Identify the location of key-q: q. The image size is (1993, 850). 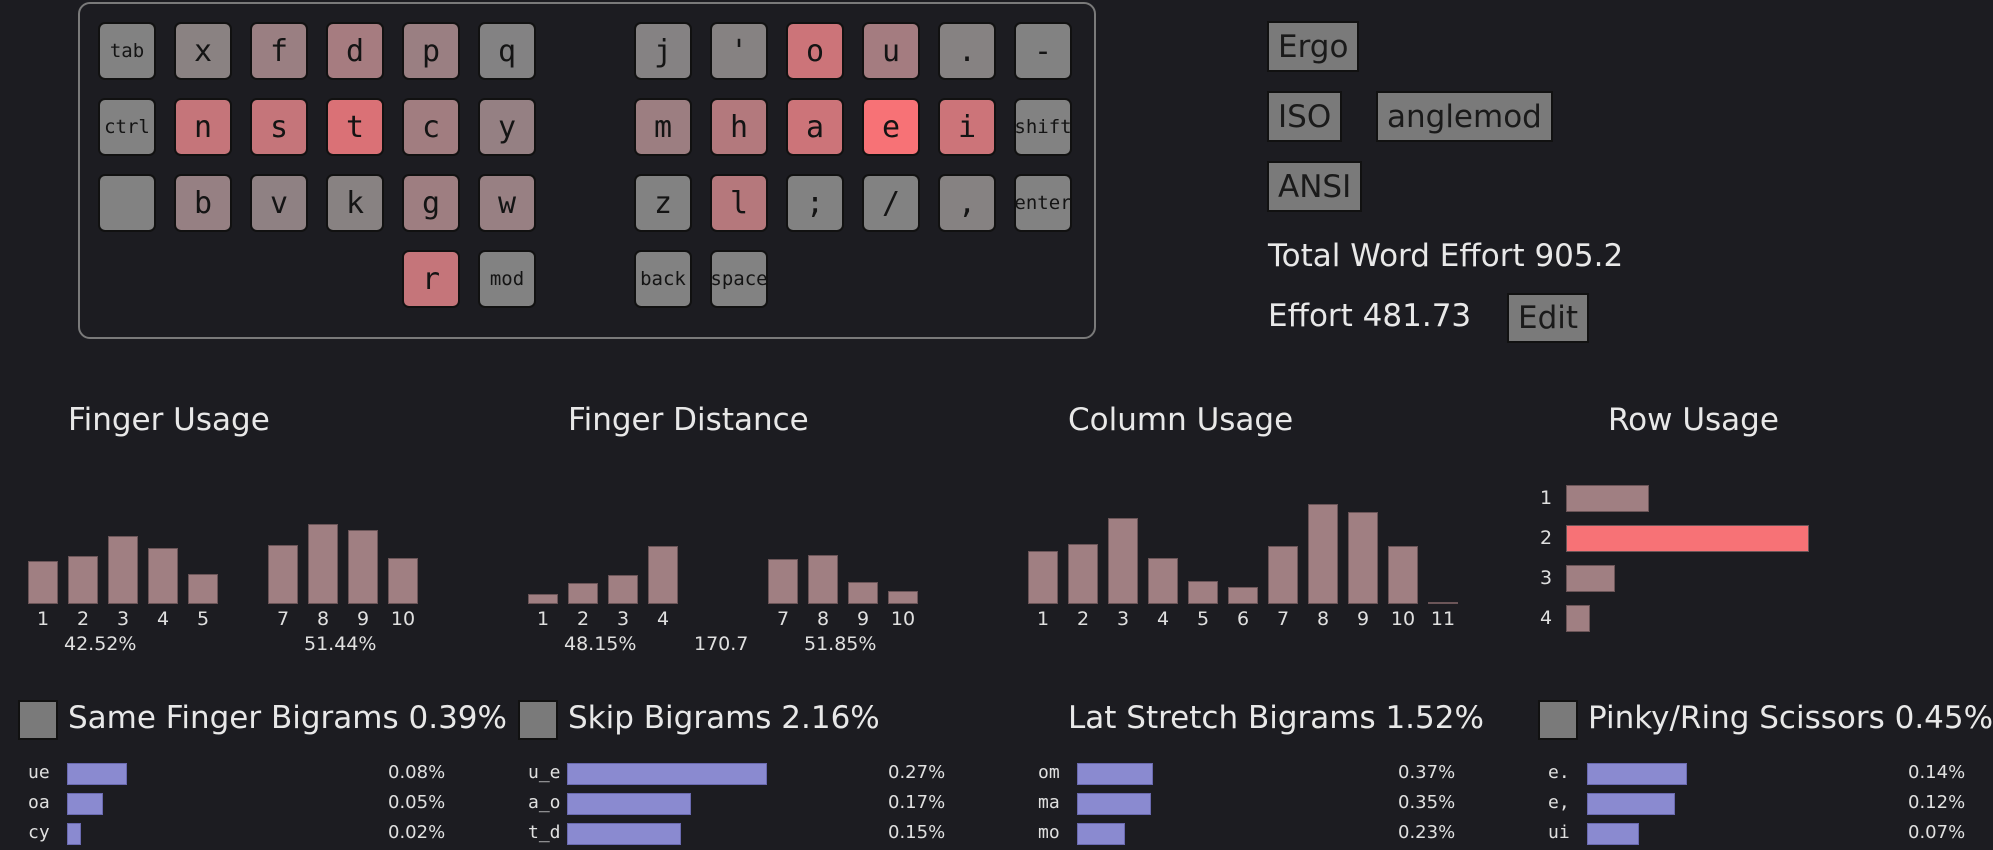
(507, 51).